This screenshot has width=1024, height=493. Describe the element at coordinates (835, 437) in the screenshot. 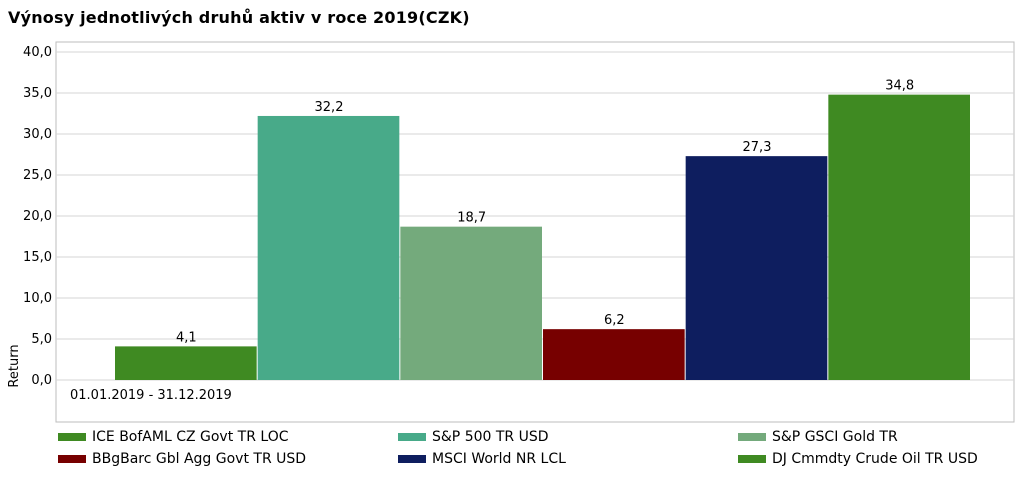

I see `legend-label: S&P GSCI Gold TR` at that location.